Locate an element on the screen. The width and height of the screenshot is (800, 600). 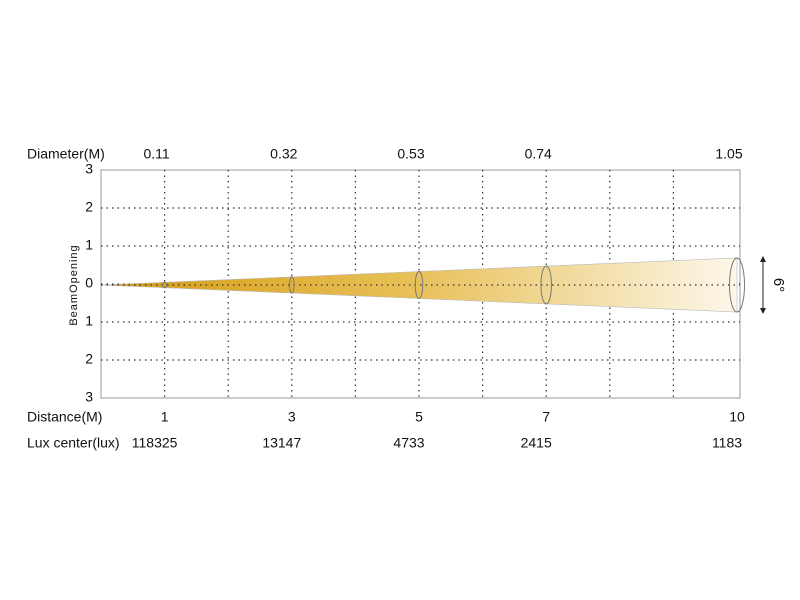
lux-label: Lux center(lux) is located at coordinates (73, 443).